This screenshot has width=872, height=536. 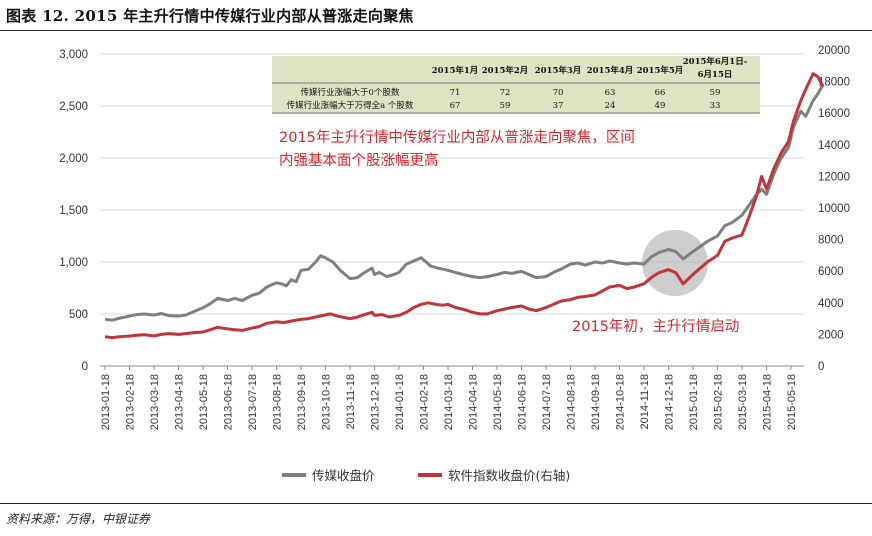 What do you see at coordinates (180, 402) in the screenshot?
I see `x-tick-label: 2013-04-18` at bounding box center [180, 402].